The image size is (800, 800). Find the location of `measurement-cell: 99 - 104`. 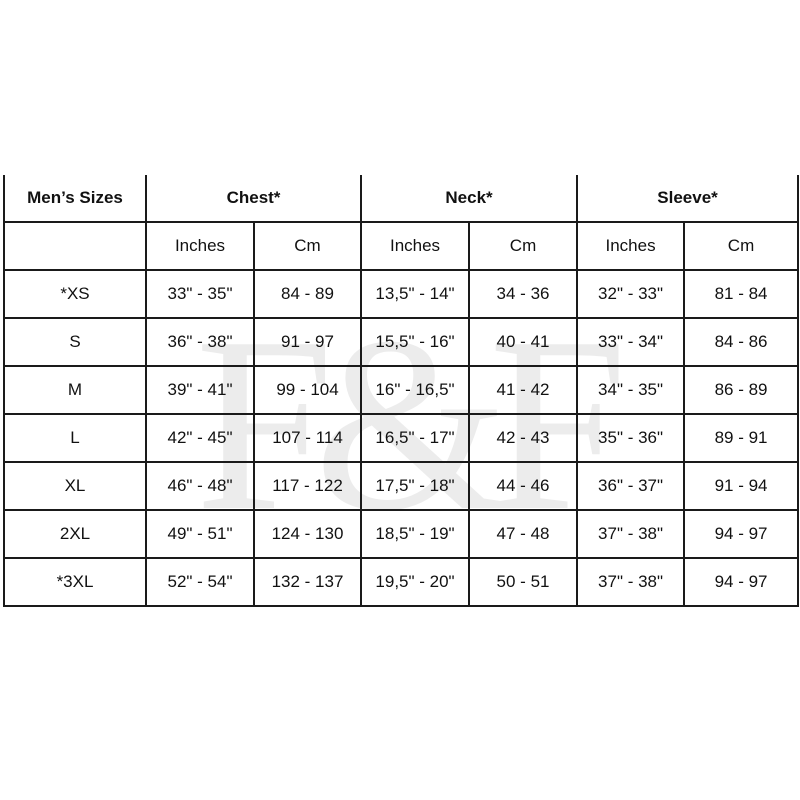

measurement-cell: 99 - 104 is located at coordinates (307, 390).